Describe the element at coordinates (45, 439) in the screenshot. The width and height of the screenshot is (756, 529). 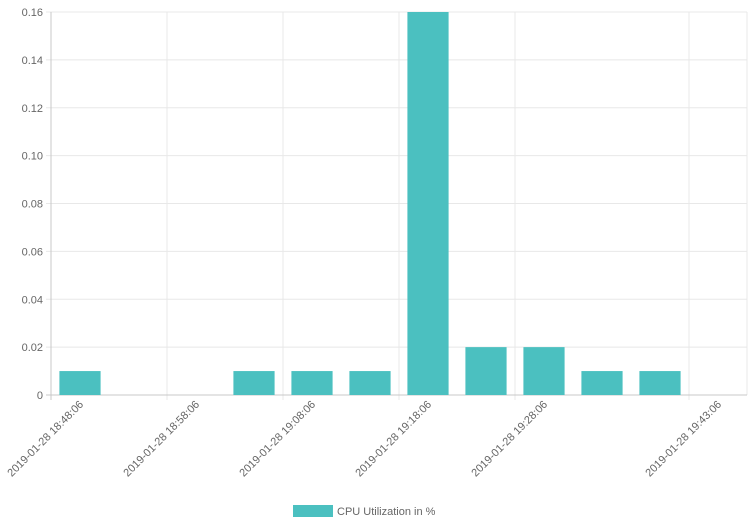
I see `x-tick-label: 2019-01-28 18:48:06` at that location.